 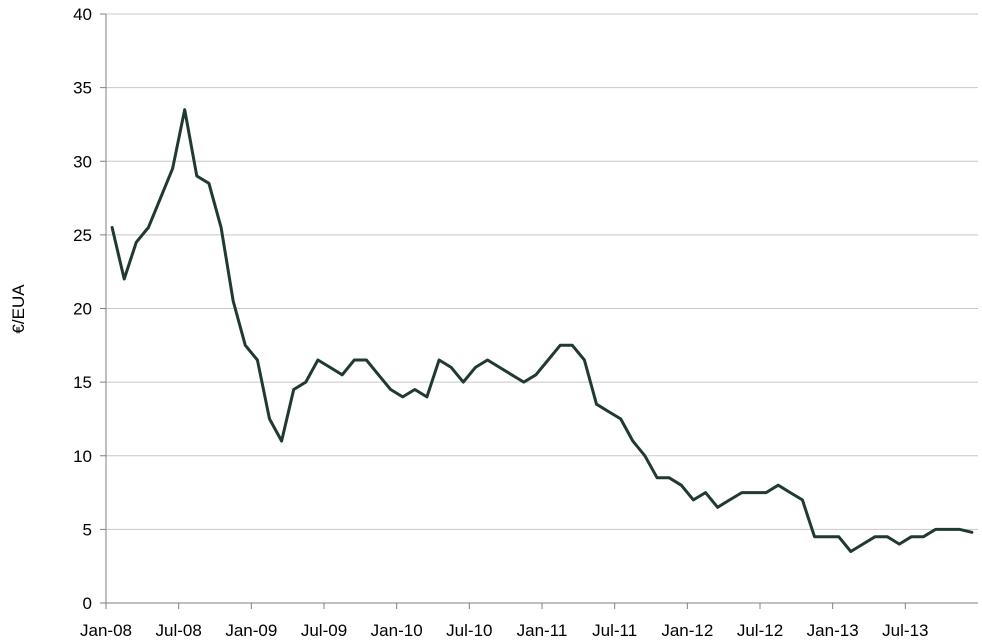 I want to click on y-tick-label: 10, so click(x=82, y=456).